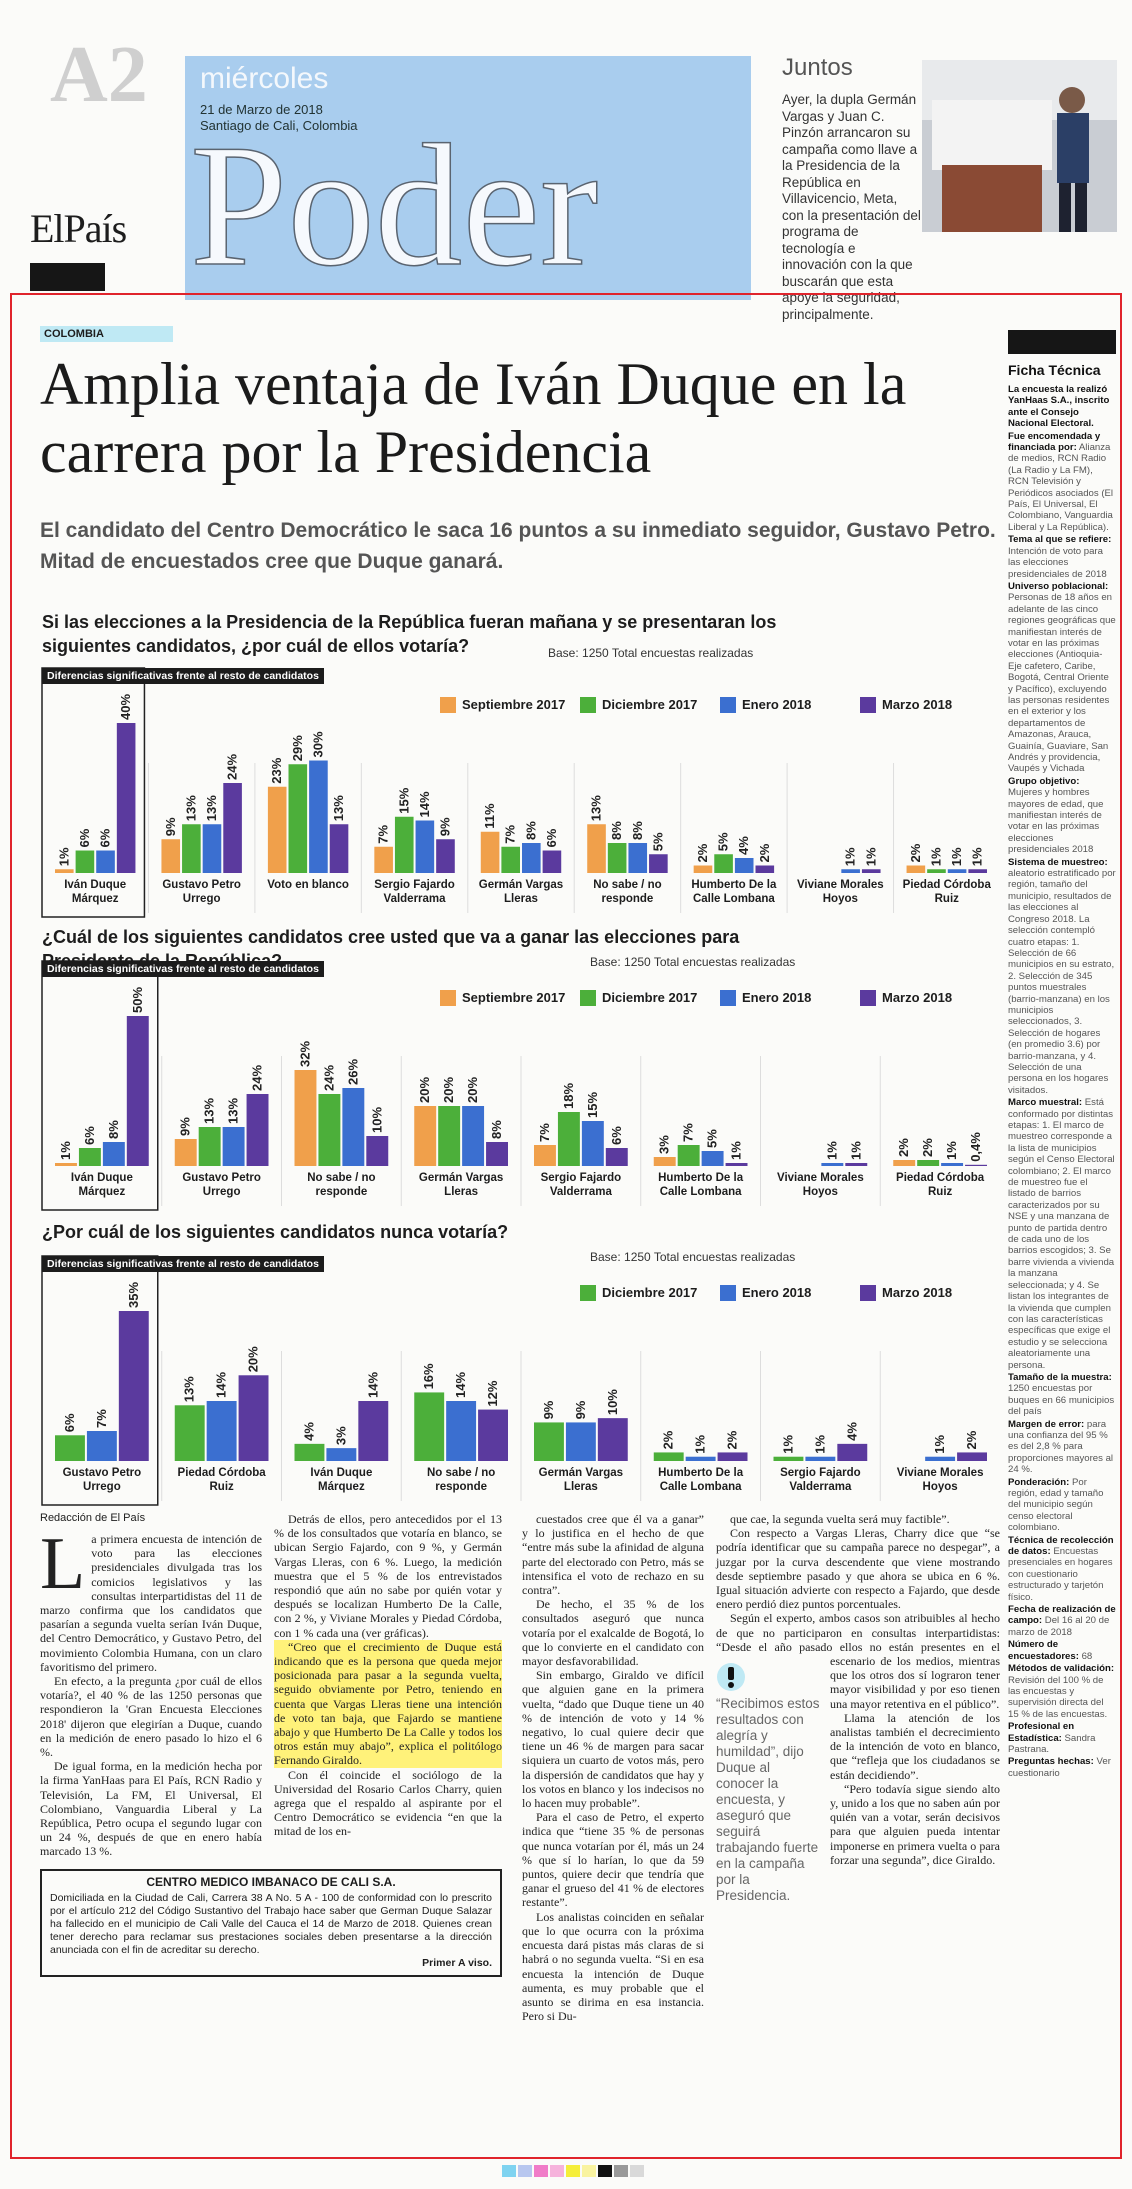  I want to click on value-label: 0,4%, so click(975, 1147).